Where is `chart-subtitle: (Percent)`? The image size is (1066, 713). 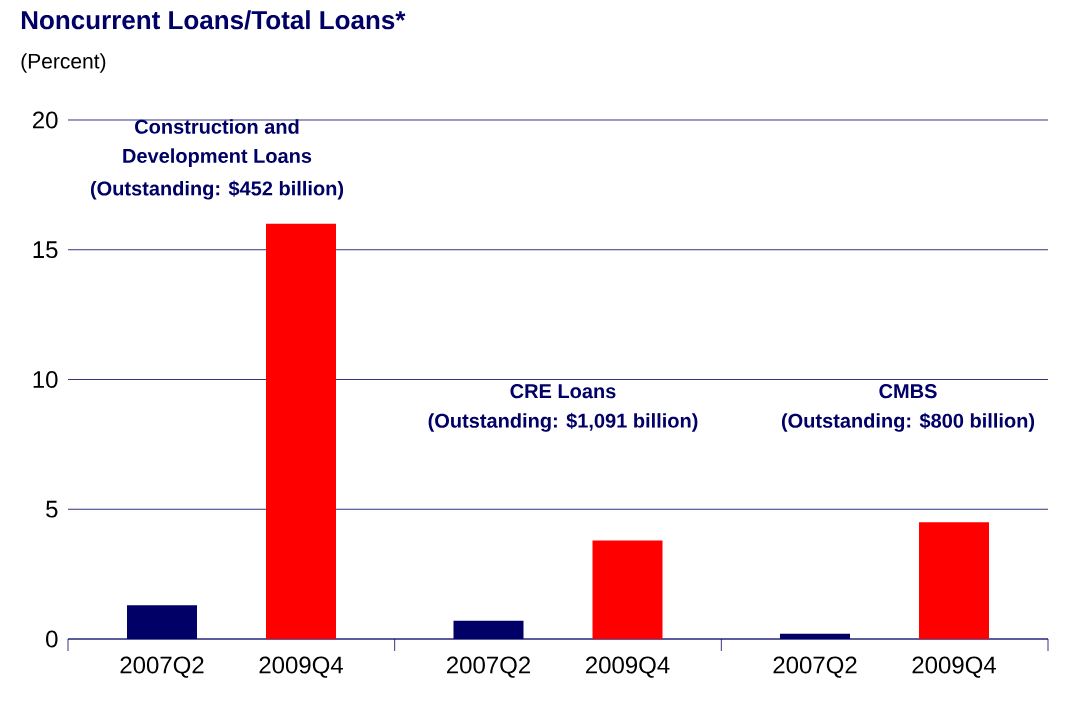 chart-subtitle: (Percent) is located at coordinates (63, 63).